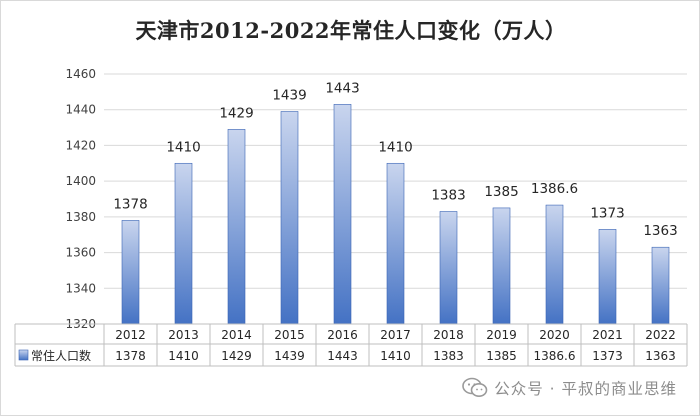 Image resolution: width=700 pixels, height=417 pixels. I want to click on y-tick-label: 1360, so click(80, 253).